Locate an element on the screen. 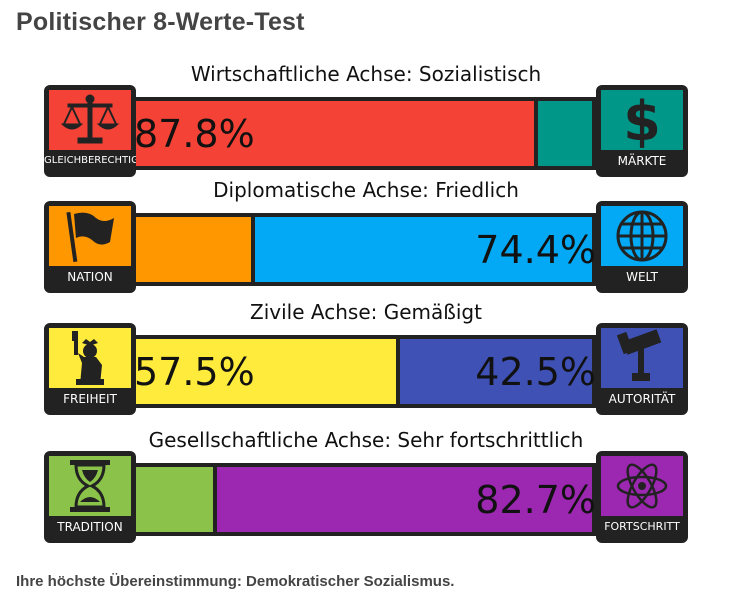  left-percent: 87.8% is located at coordinates (194, 133).